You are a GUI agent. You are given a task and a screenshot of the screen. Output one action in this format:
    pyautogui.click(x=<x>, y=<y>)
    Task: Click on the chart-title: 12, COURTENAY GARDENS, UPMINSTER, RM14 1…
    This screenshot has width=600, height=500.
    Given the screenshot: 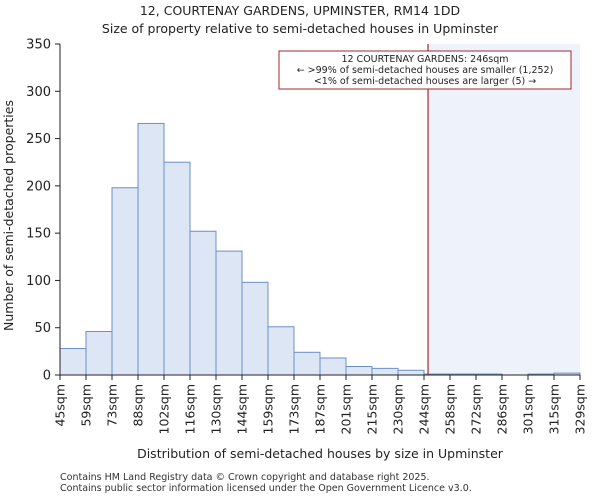 What is the action you would take?
    pyautogui.click(x=300, y=10)
    